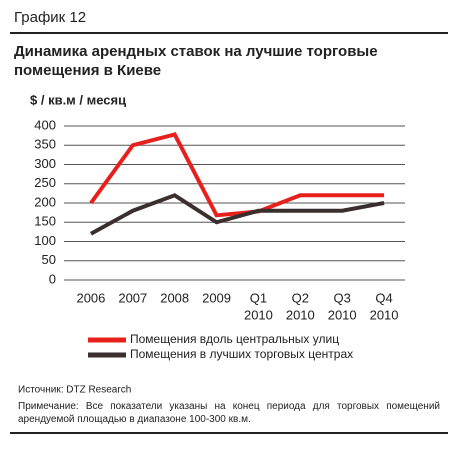 The width and height of the screenshot is (460, 449). What do you see at coordinates (216, 297) in the screenshot?
I see `x-tick-label: 2009` at bounding box center [216, 297].